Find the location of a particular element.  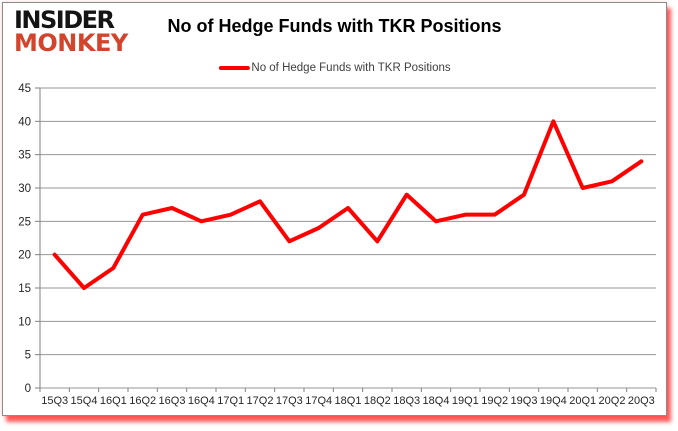

y-tick-label: 5 is located at coordinates (28, 356).